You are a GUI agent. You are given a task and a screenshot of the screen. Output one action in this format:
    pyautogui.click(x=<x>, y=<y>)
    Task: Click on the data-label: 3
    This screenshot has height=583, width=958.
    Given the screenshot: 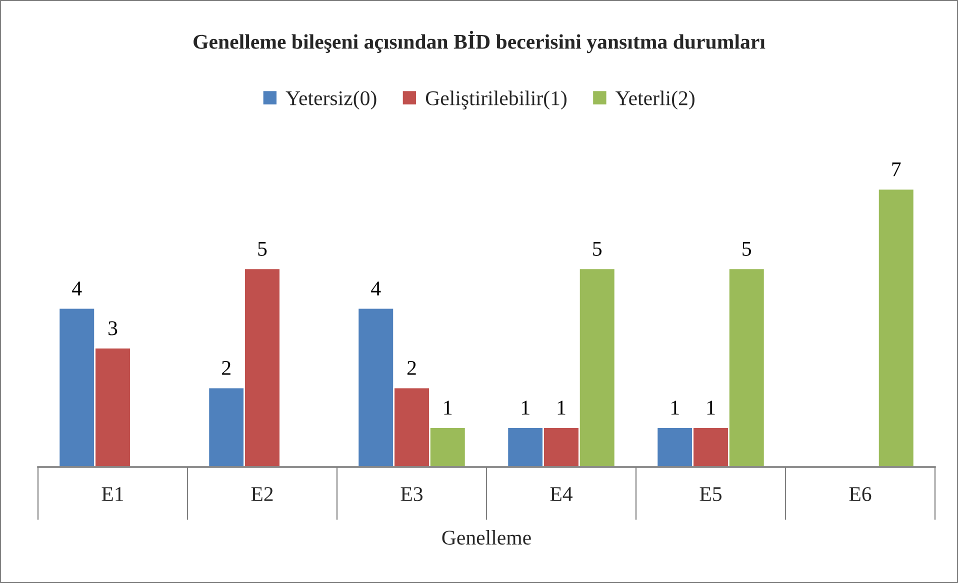 What is the action you would take?
    pyautogui.click(x=113, y=328)
    